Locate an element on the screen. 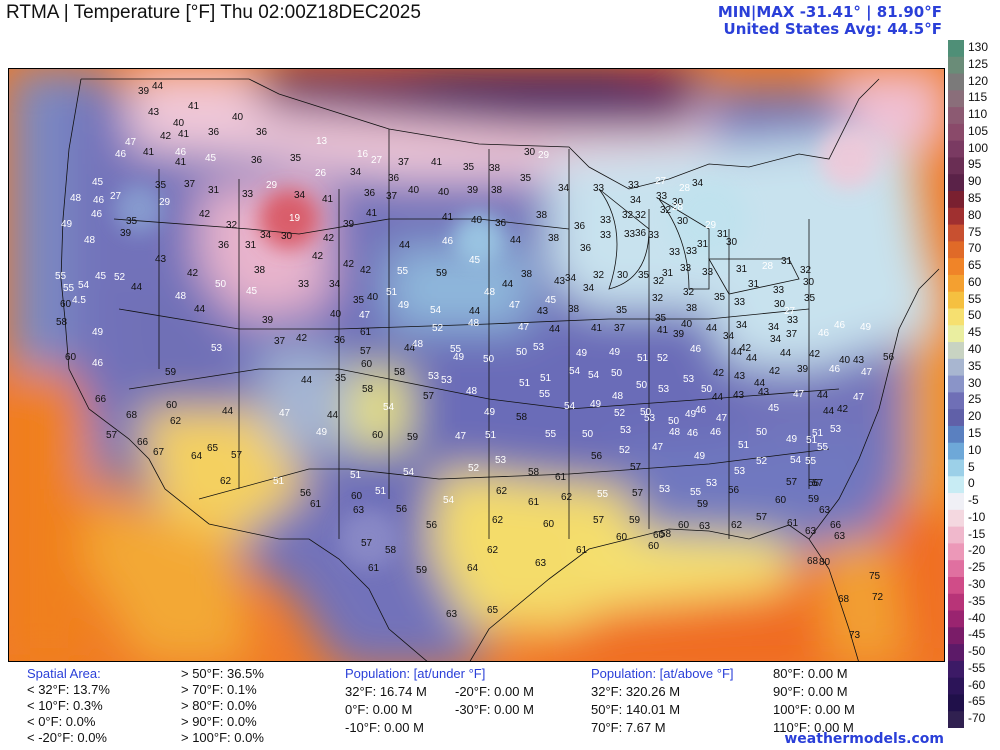  colorbar is located at coordinates (956, 384).